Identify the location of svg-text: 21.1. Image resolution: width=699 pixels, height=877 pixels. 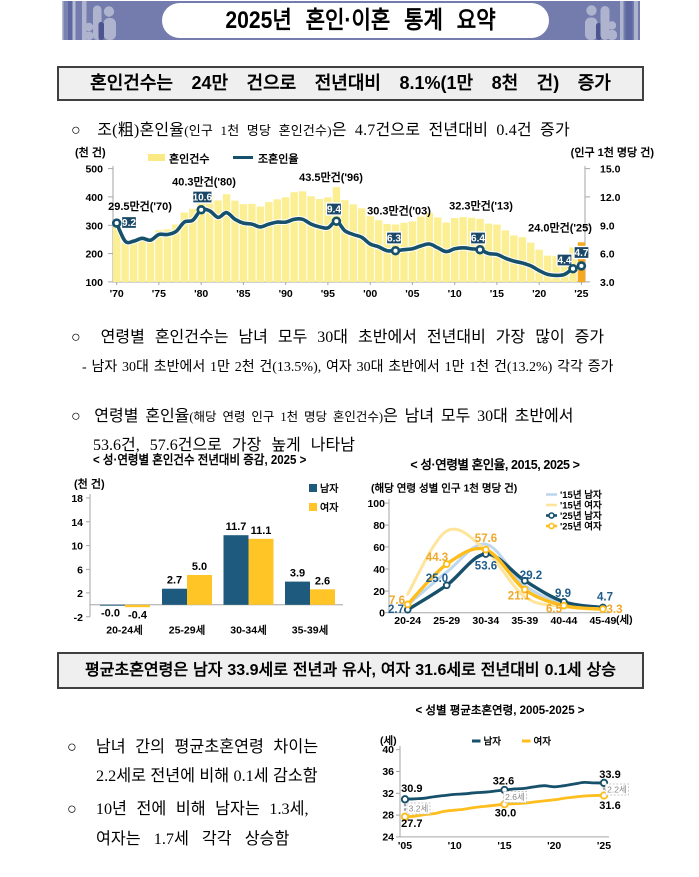
(519, 597).